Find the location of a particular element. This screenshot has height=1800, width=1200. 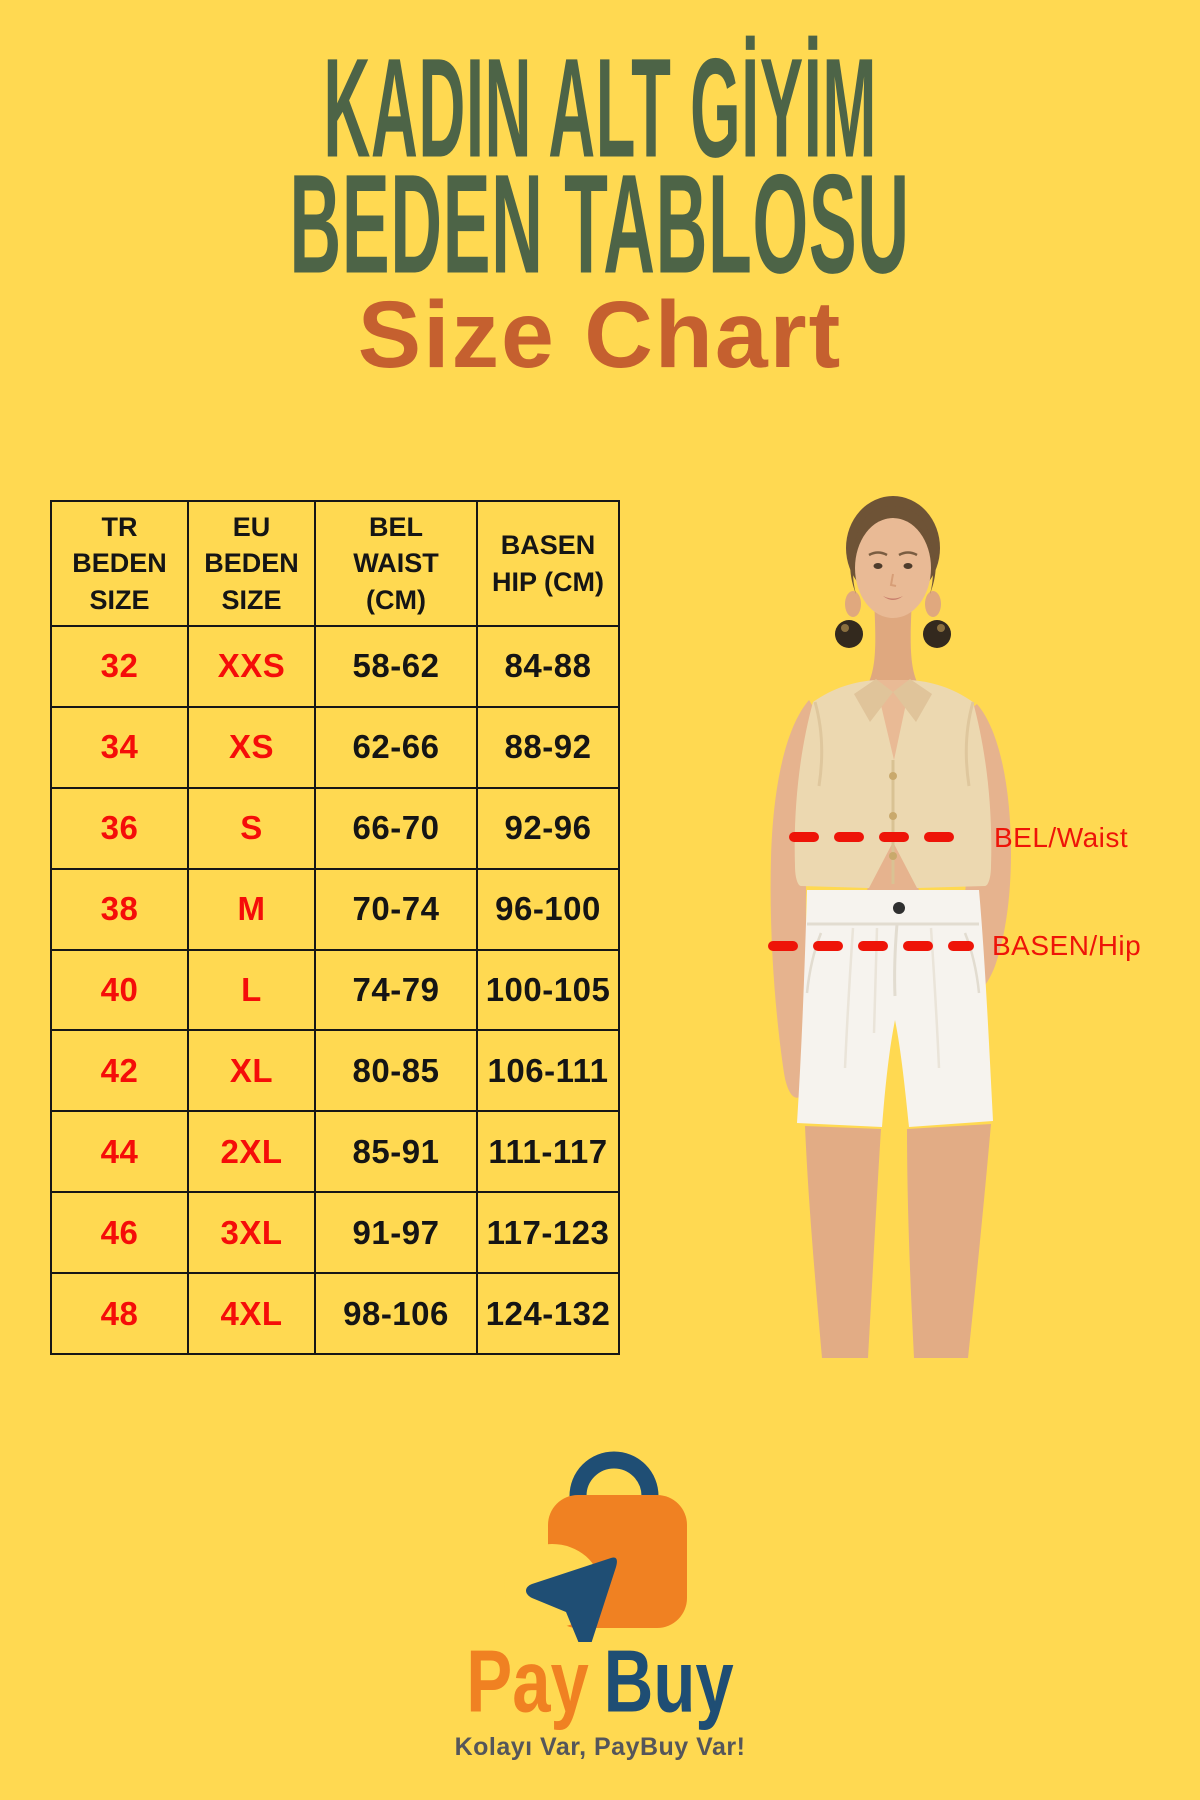

hip-cell: 92-96 is located at coordinates (548, 828).